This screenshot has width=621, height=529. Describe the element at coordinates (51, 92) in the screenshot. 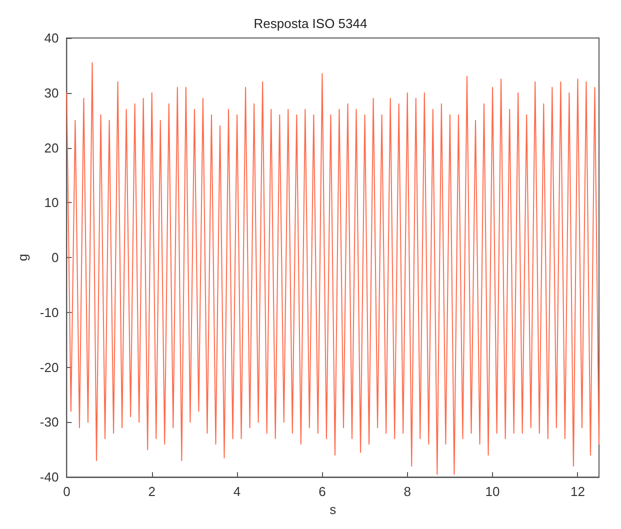

I see `y-tick-label: 30` at that location.